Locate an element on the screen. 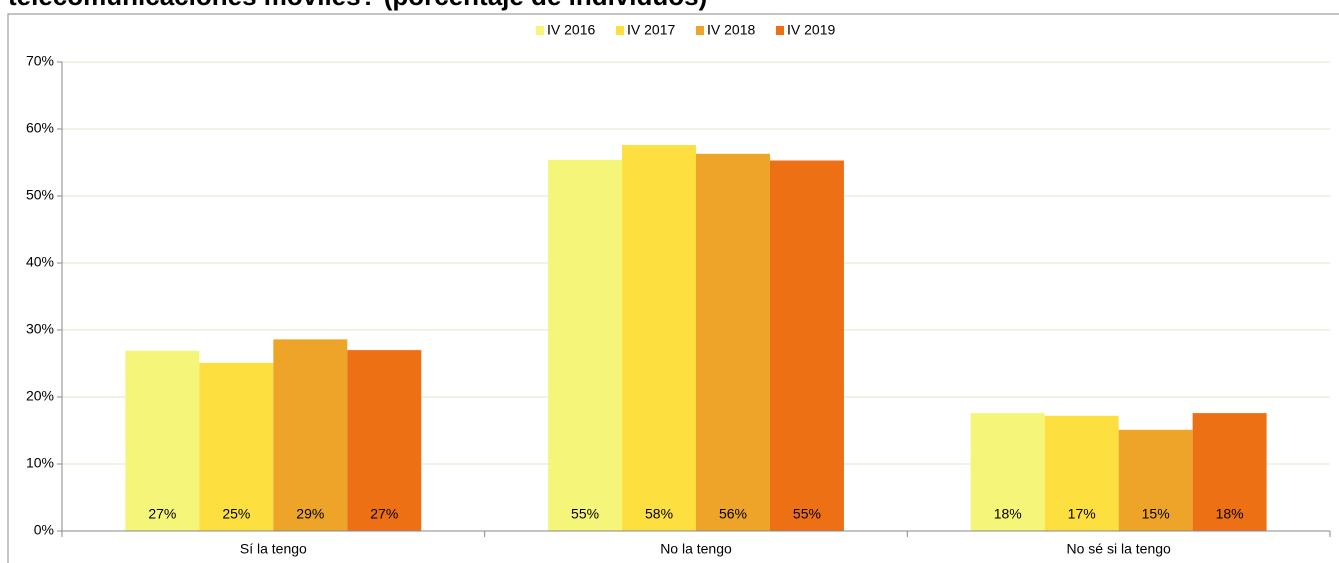  data-label: 17% is located at coordinates (1082, 514).